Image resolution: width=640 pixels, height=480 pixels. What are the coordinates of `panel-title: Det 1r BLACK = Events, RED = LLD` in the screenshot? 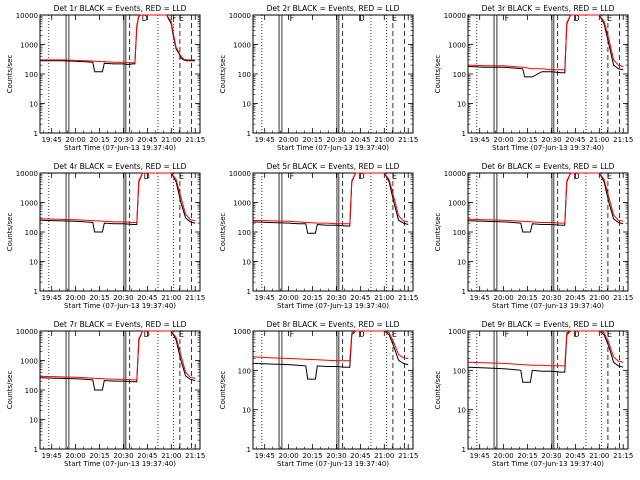 It's located at (120, 8).